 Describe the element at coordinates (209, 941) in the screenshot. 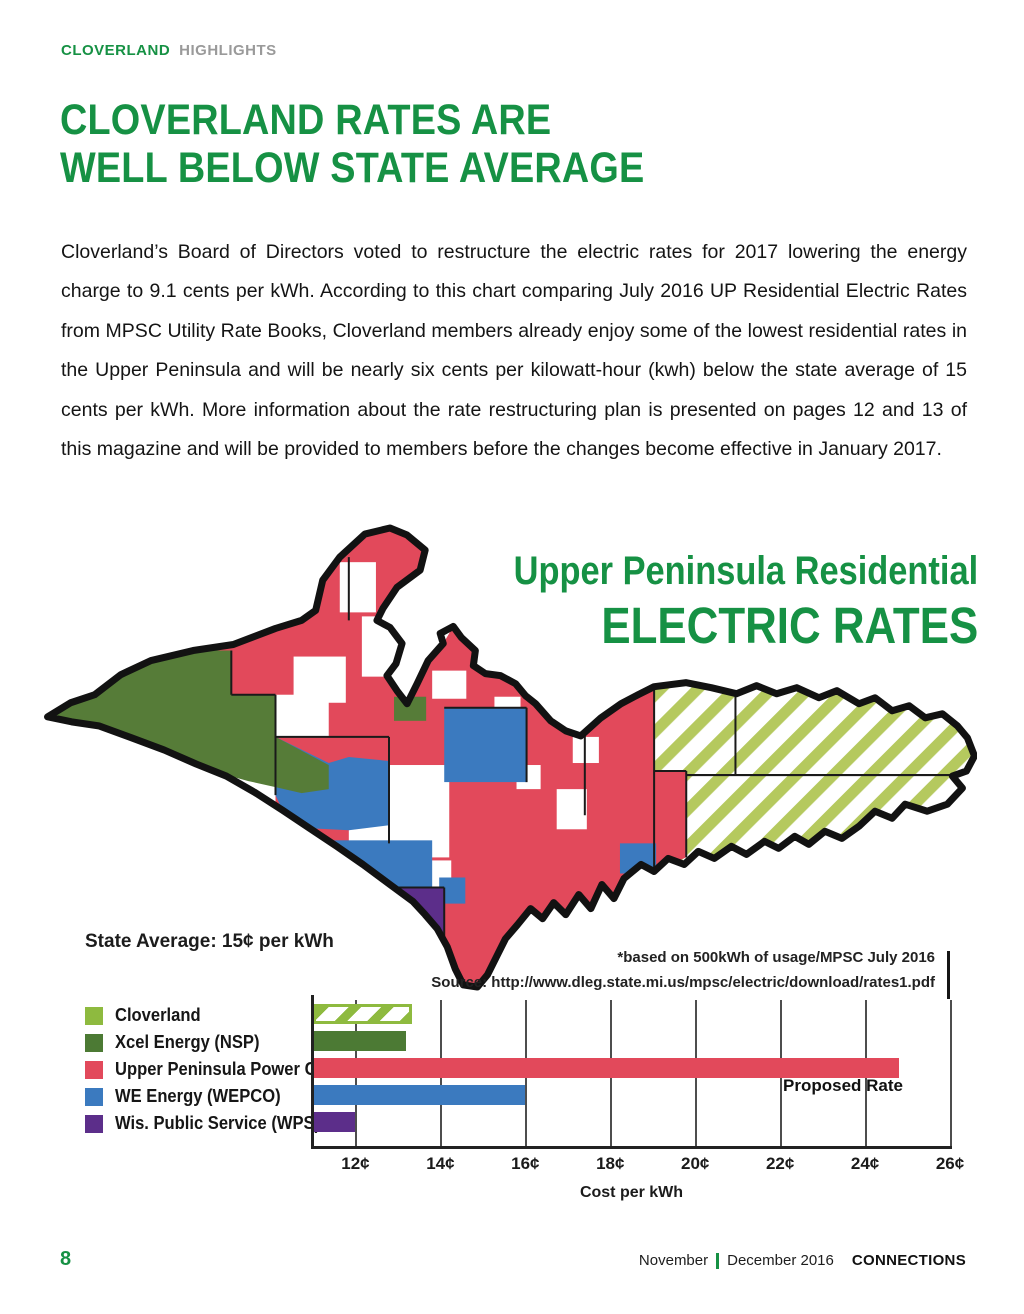

I see `state-average-label: State Average: 15¢ per kWh` at that location.